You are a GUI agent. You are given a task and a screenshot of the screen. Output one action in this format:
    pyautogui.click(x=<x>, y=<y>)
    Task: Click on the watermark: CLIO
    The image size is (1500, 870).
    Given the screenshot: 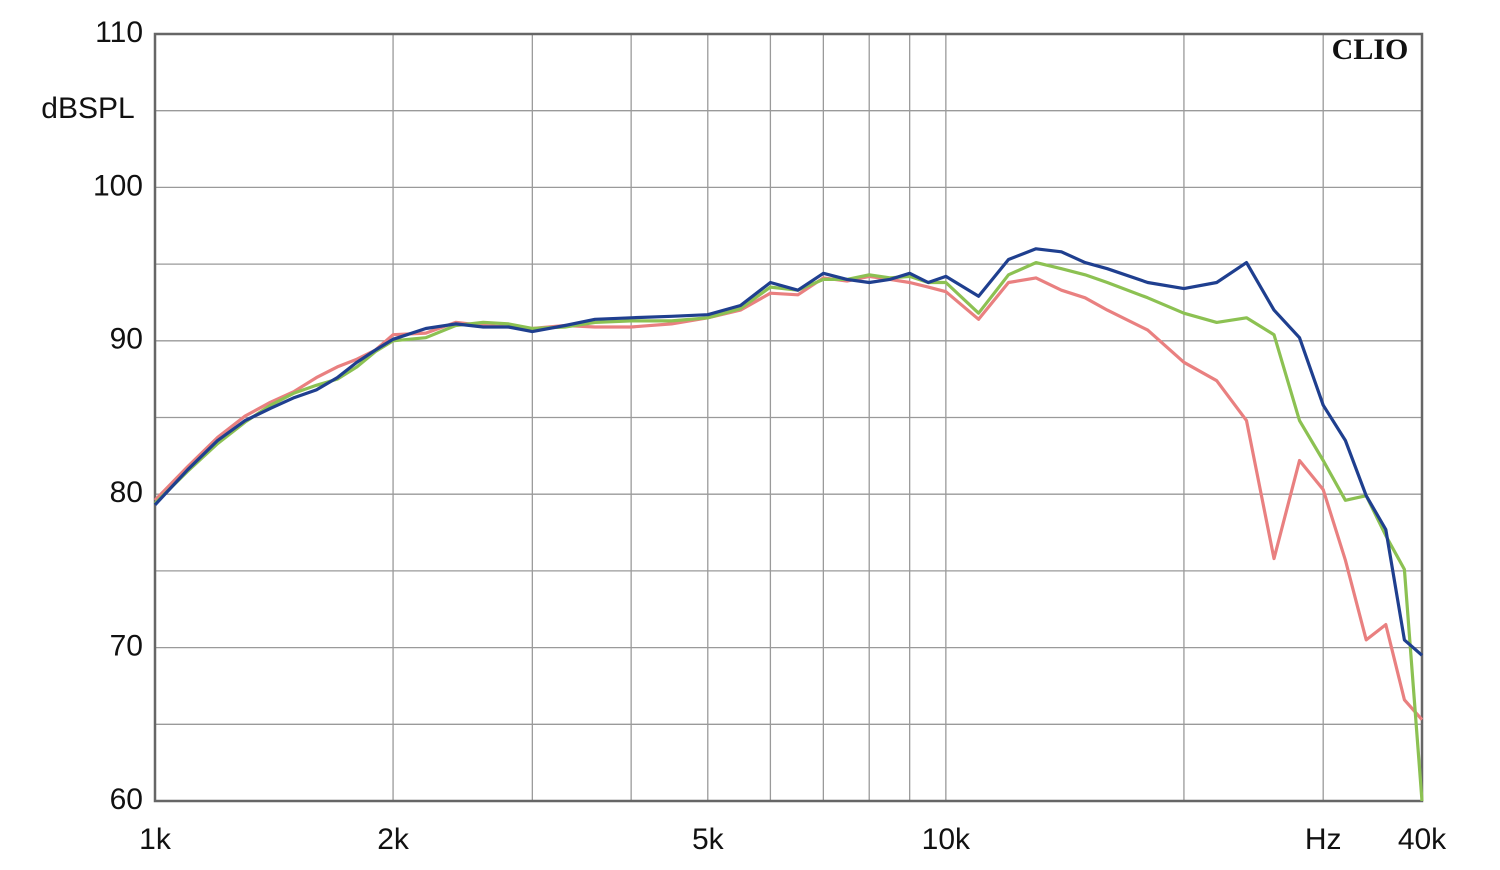 What is the action you would take?
    pyautogui.click(x=1370, y=49)
    